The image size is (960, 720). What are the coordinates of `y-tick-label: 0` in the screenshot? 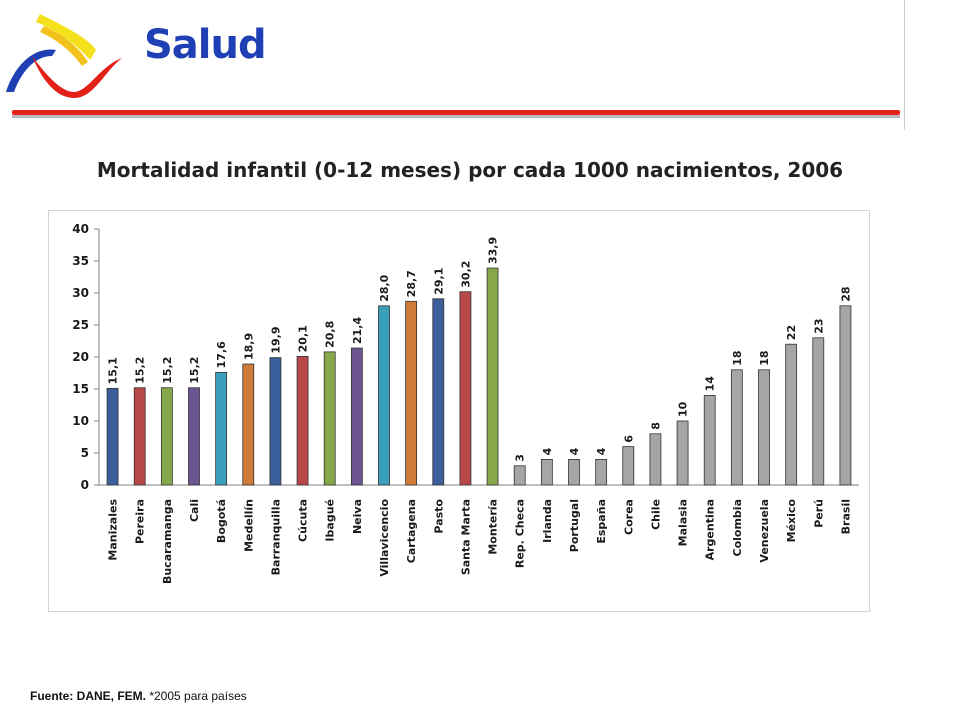 It's located at (85, 485).